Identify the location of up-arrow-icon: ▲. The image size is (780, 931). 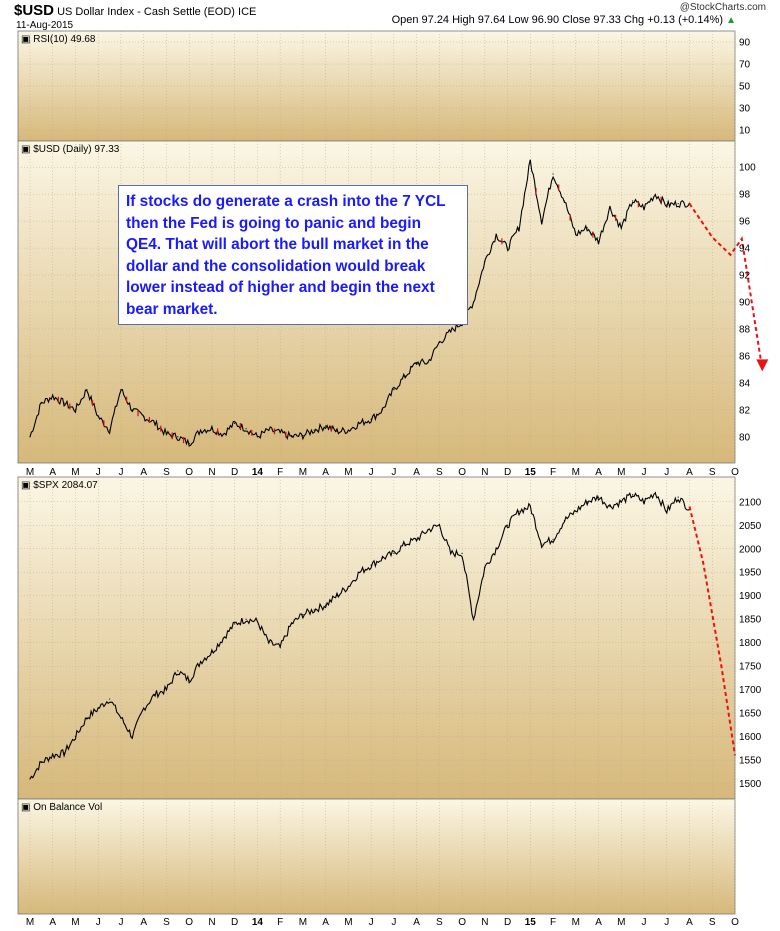
(731, 20).